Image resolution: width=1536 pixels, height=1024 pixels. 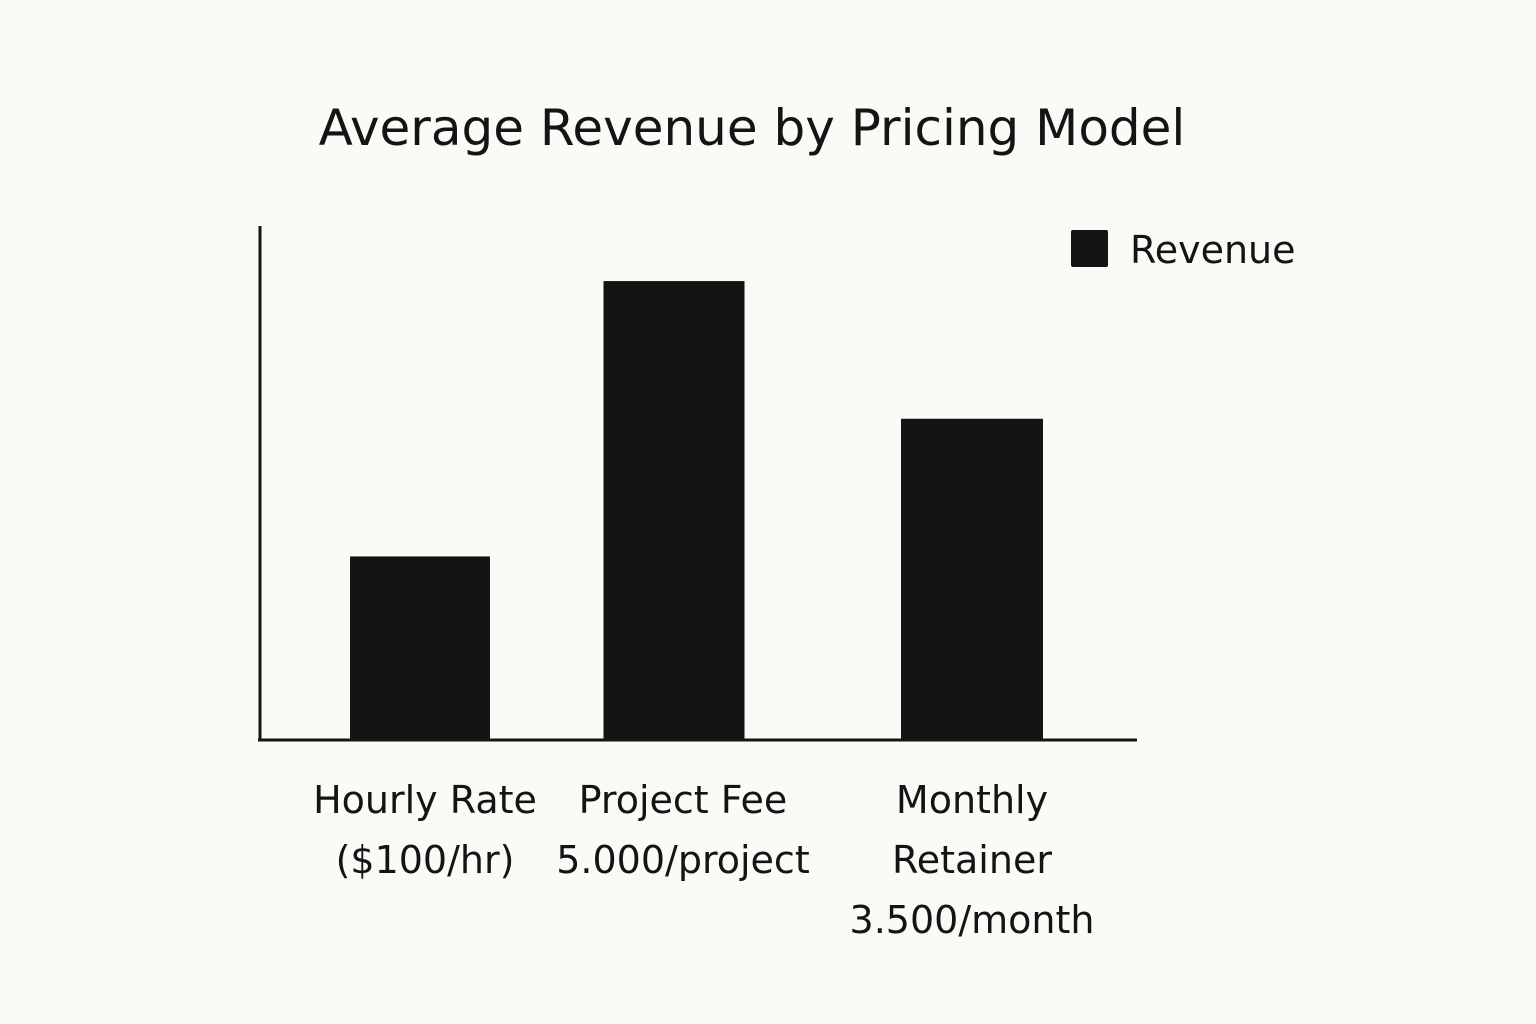 What do you see at coordinates (425, 860) in the screenshot?
I see `x-tick-label-0-line-1: ($100/hr)` at bounding box center [425, 860].